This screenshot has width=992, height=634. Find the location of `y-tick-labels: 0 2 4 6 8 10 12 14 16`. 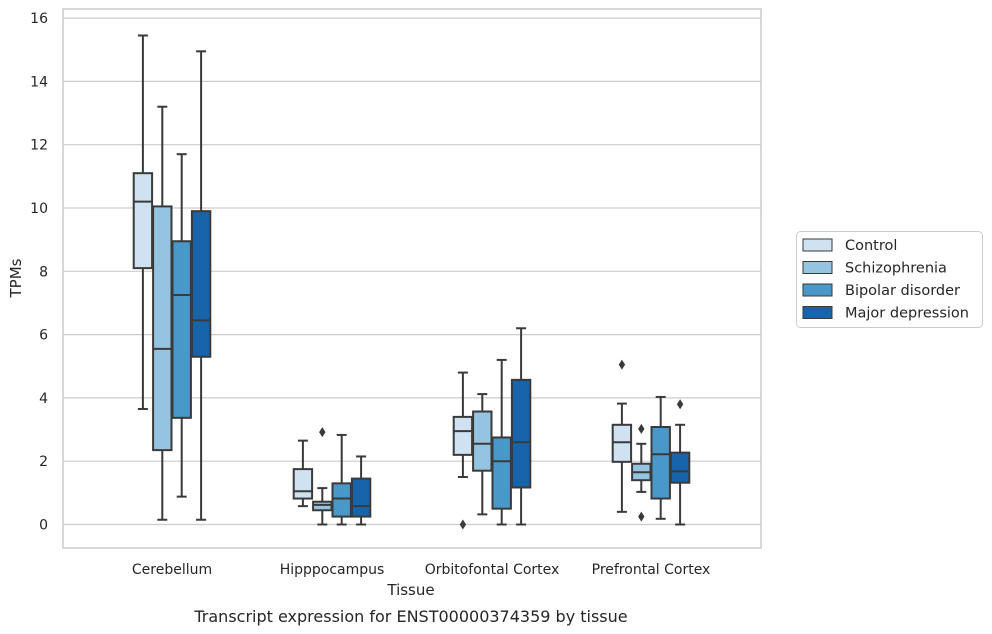

y-tick-labels: 0 2 4 6 8 10 12 14 16 is located at coordinates (39, 272).